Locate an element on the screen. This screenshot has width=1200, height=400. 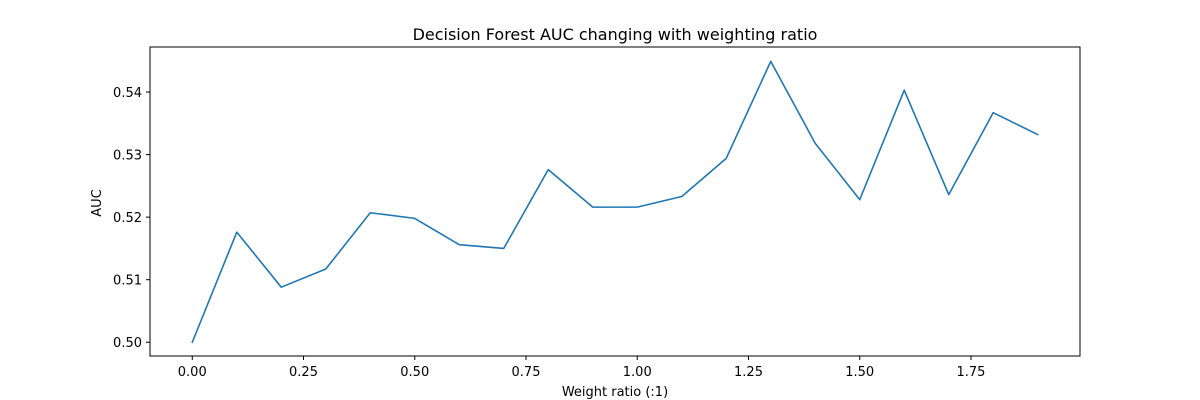
y-tick-label: 0.51 is located at coordinates (127, 281).